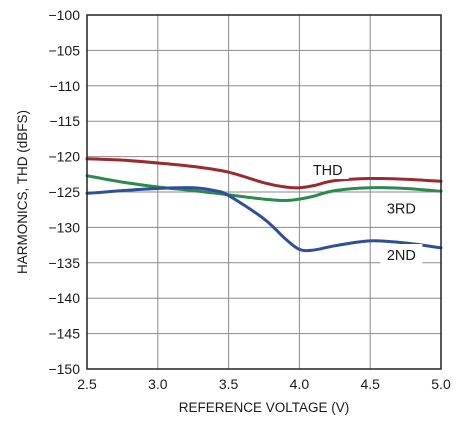  I want to click on y-tick-label: −145, so click(64, 334).